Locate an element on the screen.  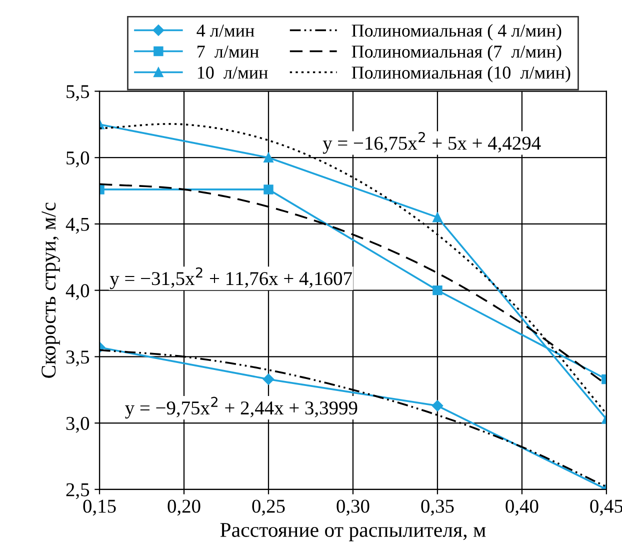
x-tick-label: 0,40 is located at coordinates (522, 508).